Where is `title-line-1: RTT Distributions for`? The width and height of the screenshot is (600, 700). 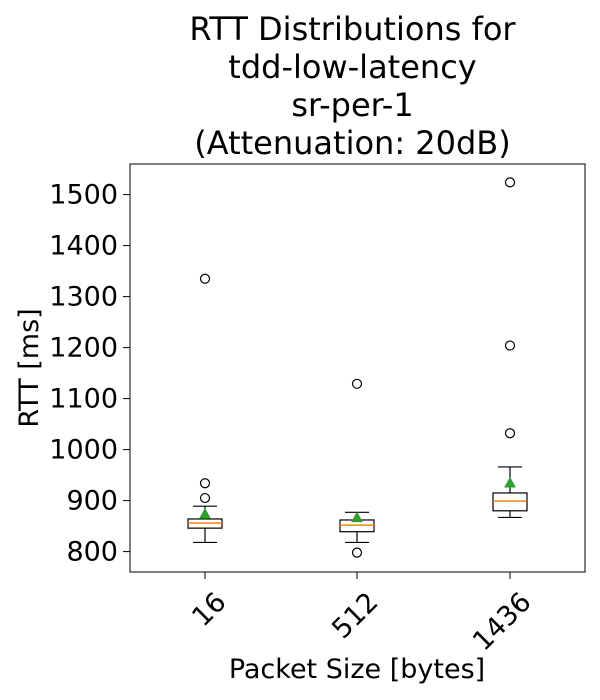
title-line-1: RTT Distributions for is located at coordinates (352, 29).